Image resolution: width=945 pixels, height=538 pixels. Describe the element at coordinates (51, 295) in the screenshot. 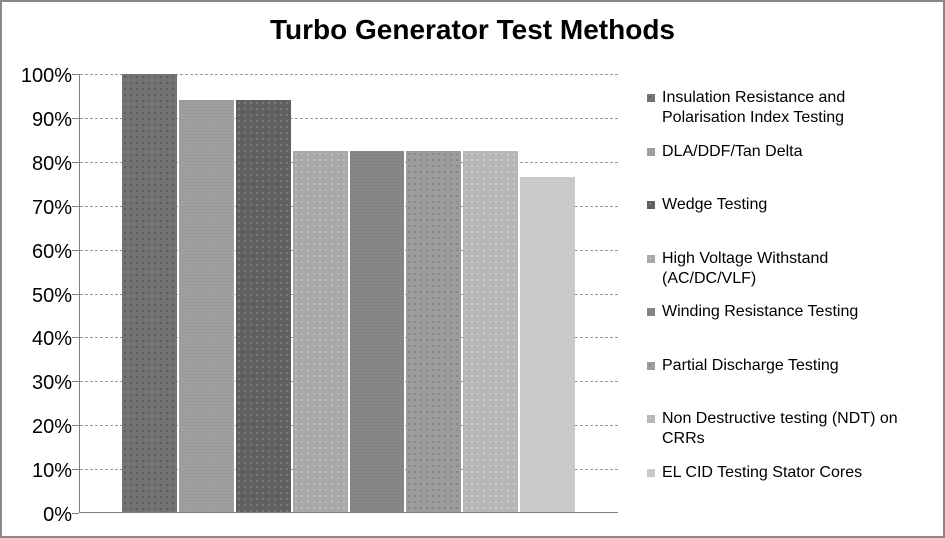

I see `y-axis-tick-label: 50%` at that location.